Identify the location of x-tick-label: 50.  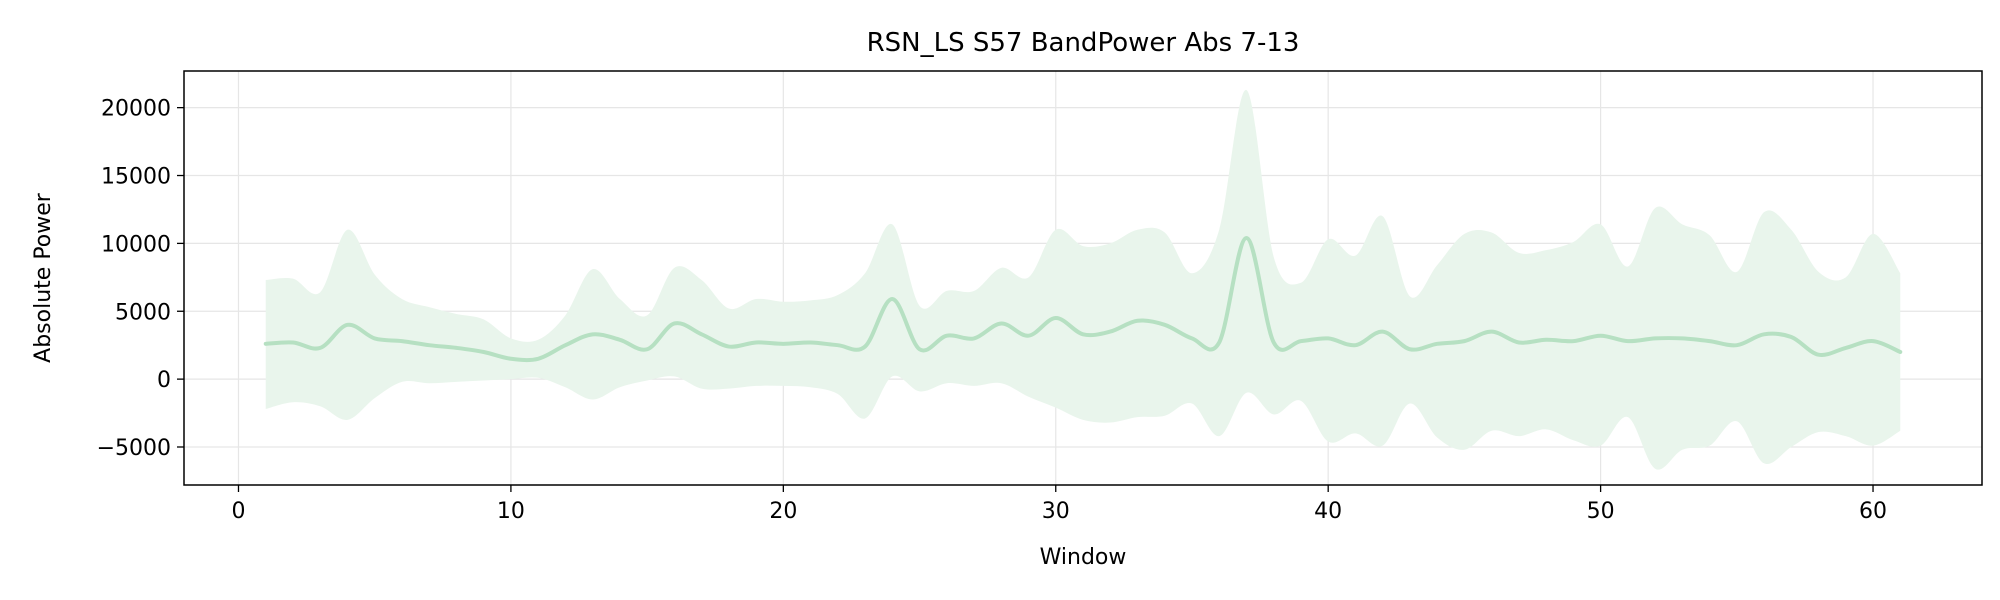
(1601, 511).